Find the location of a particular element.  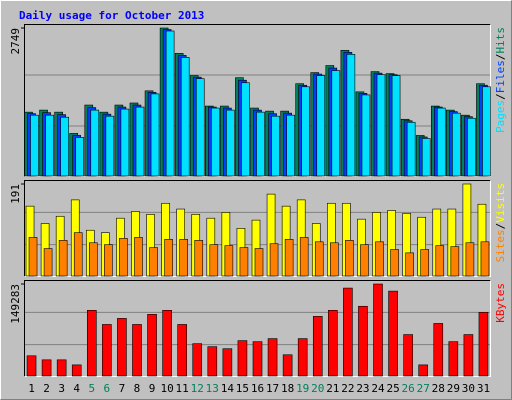

x-tick-label: 14 is located at coordinates (228, 388).